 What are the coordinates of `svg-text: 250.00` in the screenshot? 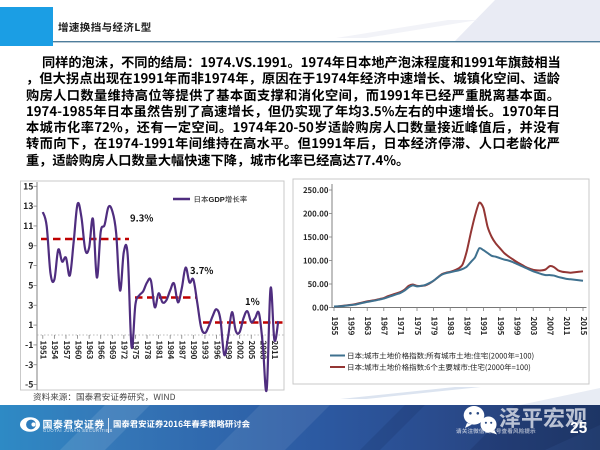 It's located at (316, 190).